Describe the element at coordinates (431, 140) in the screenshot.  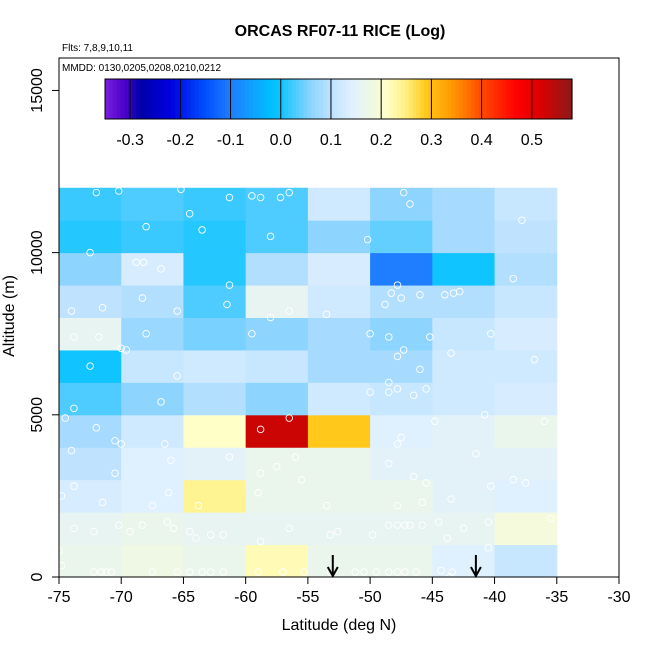
I see `colorbar-tick-label: 0.3` at that location.